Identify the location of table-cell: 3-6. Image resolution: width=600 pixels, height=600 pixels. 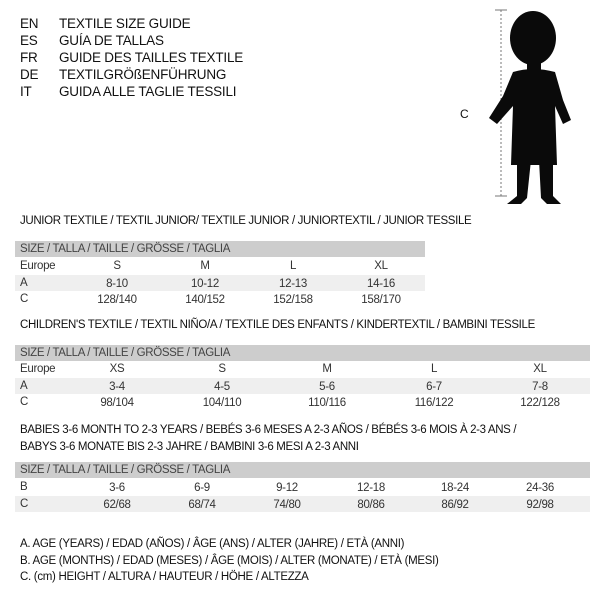
(117, 488).